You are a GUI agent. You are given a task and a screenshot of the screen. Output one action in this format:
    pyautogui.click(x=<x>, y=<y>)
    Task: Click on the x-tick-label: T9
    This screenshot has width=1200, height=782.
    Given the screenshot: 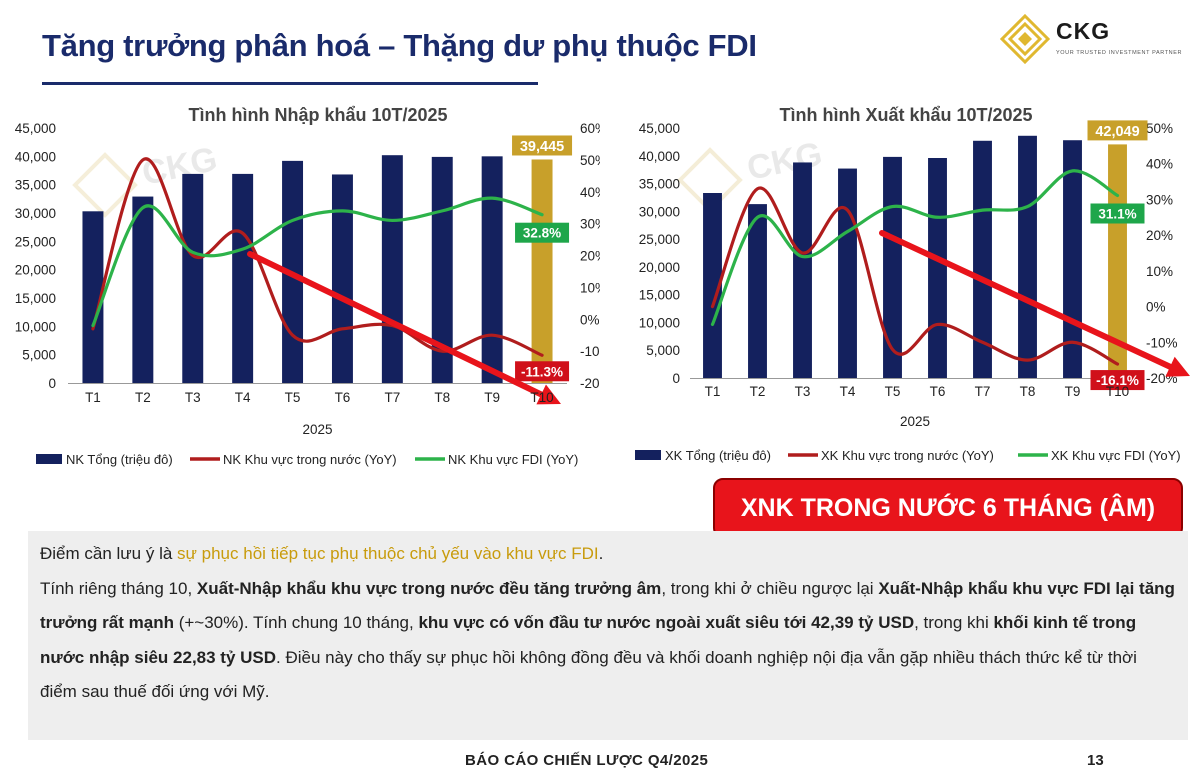 What is the action you would take?
    pyautogui.click(x=492, y=397)
    